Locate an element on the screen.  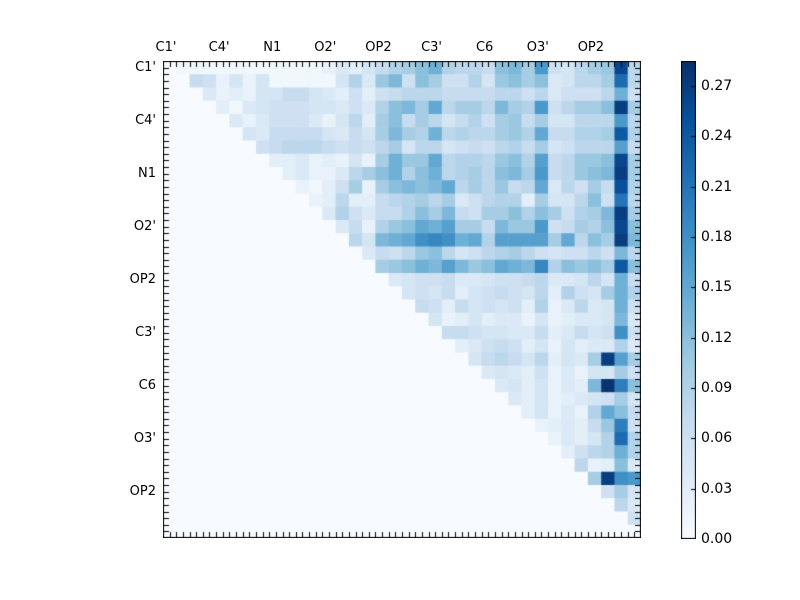
colorbar-tick-label: 0.27 is located at coordinates (717, 86).